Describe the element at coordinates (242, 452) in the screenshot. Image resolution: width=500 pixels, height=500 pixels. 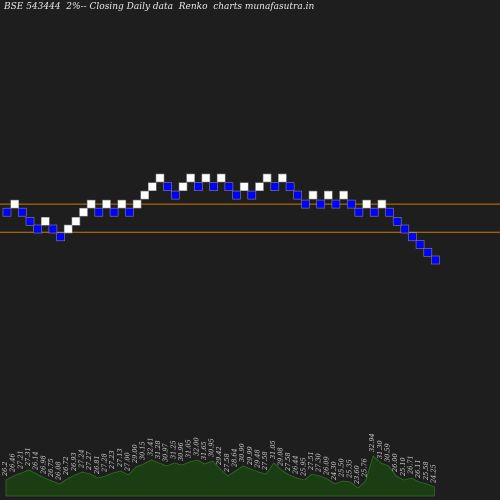
I see `volume-label: 30.90` at that location.